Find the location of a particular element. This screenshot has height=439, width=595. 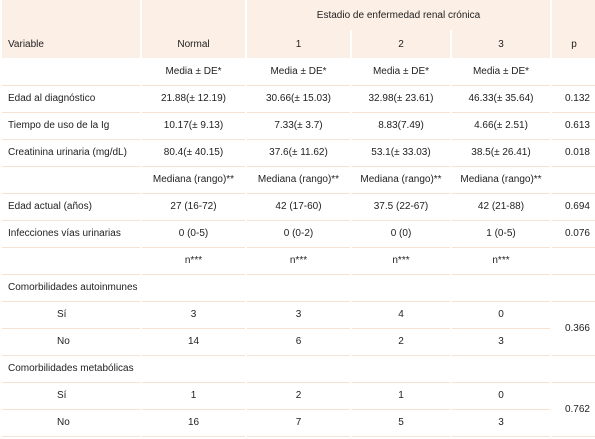

table-cell: 0.132 is located at coordinates (572, 99).